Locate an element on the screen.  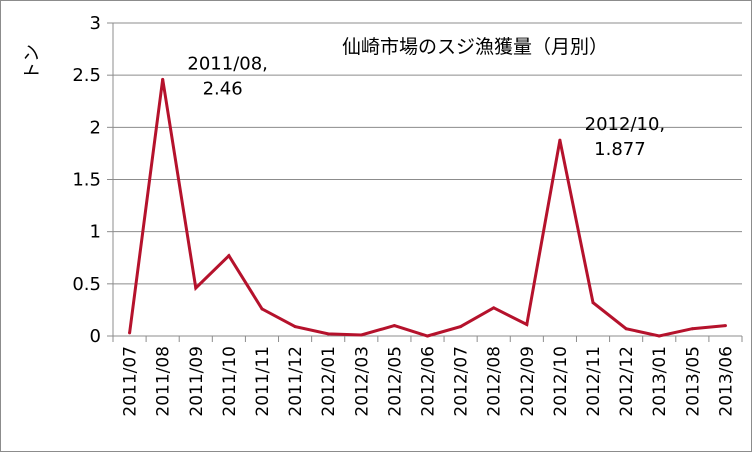
y-axis-label: トン is located at coordinates (32, 62).